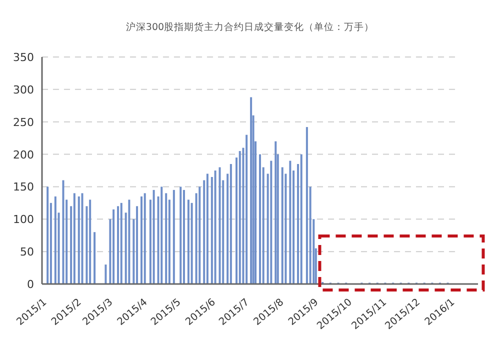 The image size is (500, 362). I want to click on chart-title: 沪深300股指期货主力合约日成交量变化（单位：万手）, so click(250, 27).